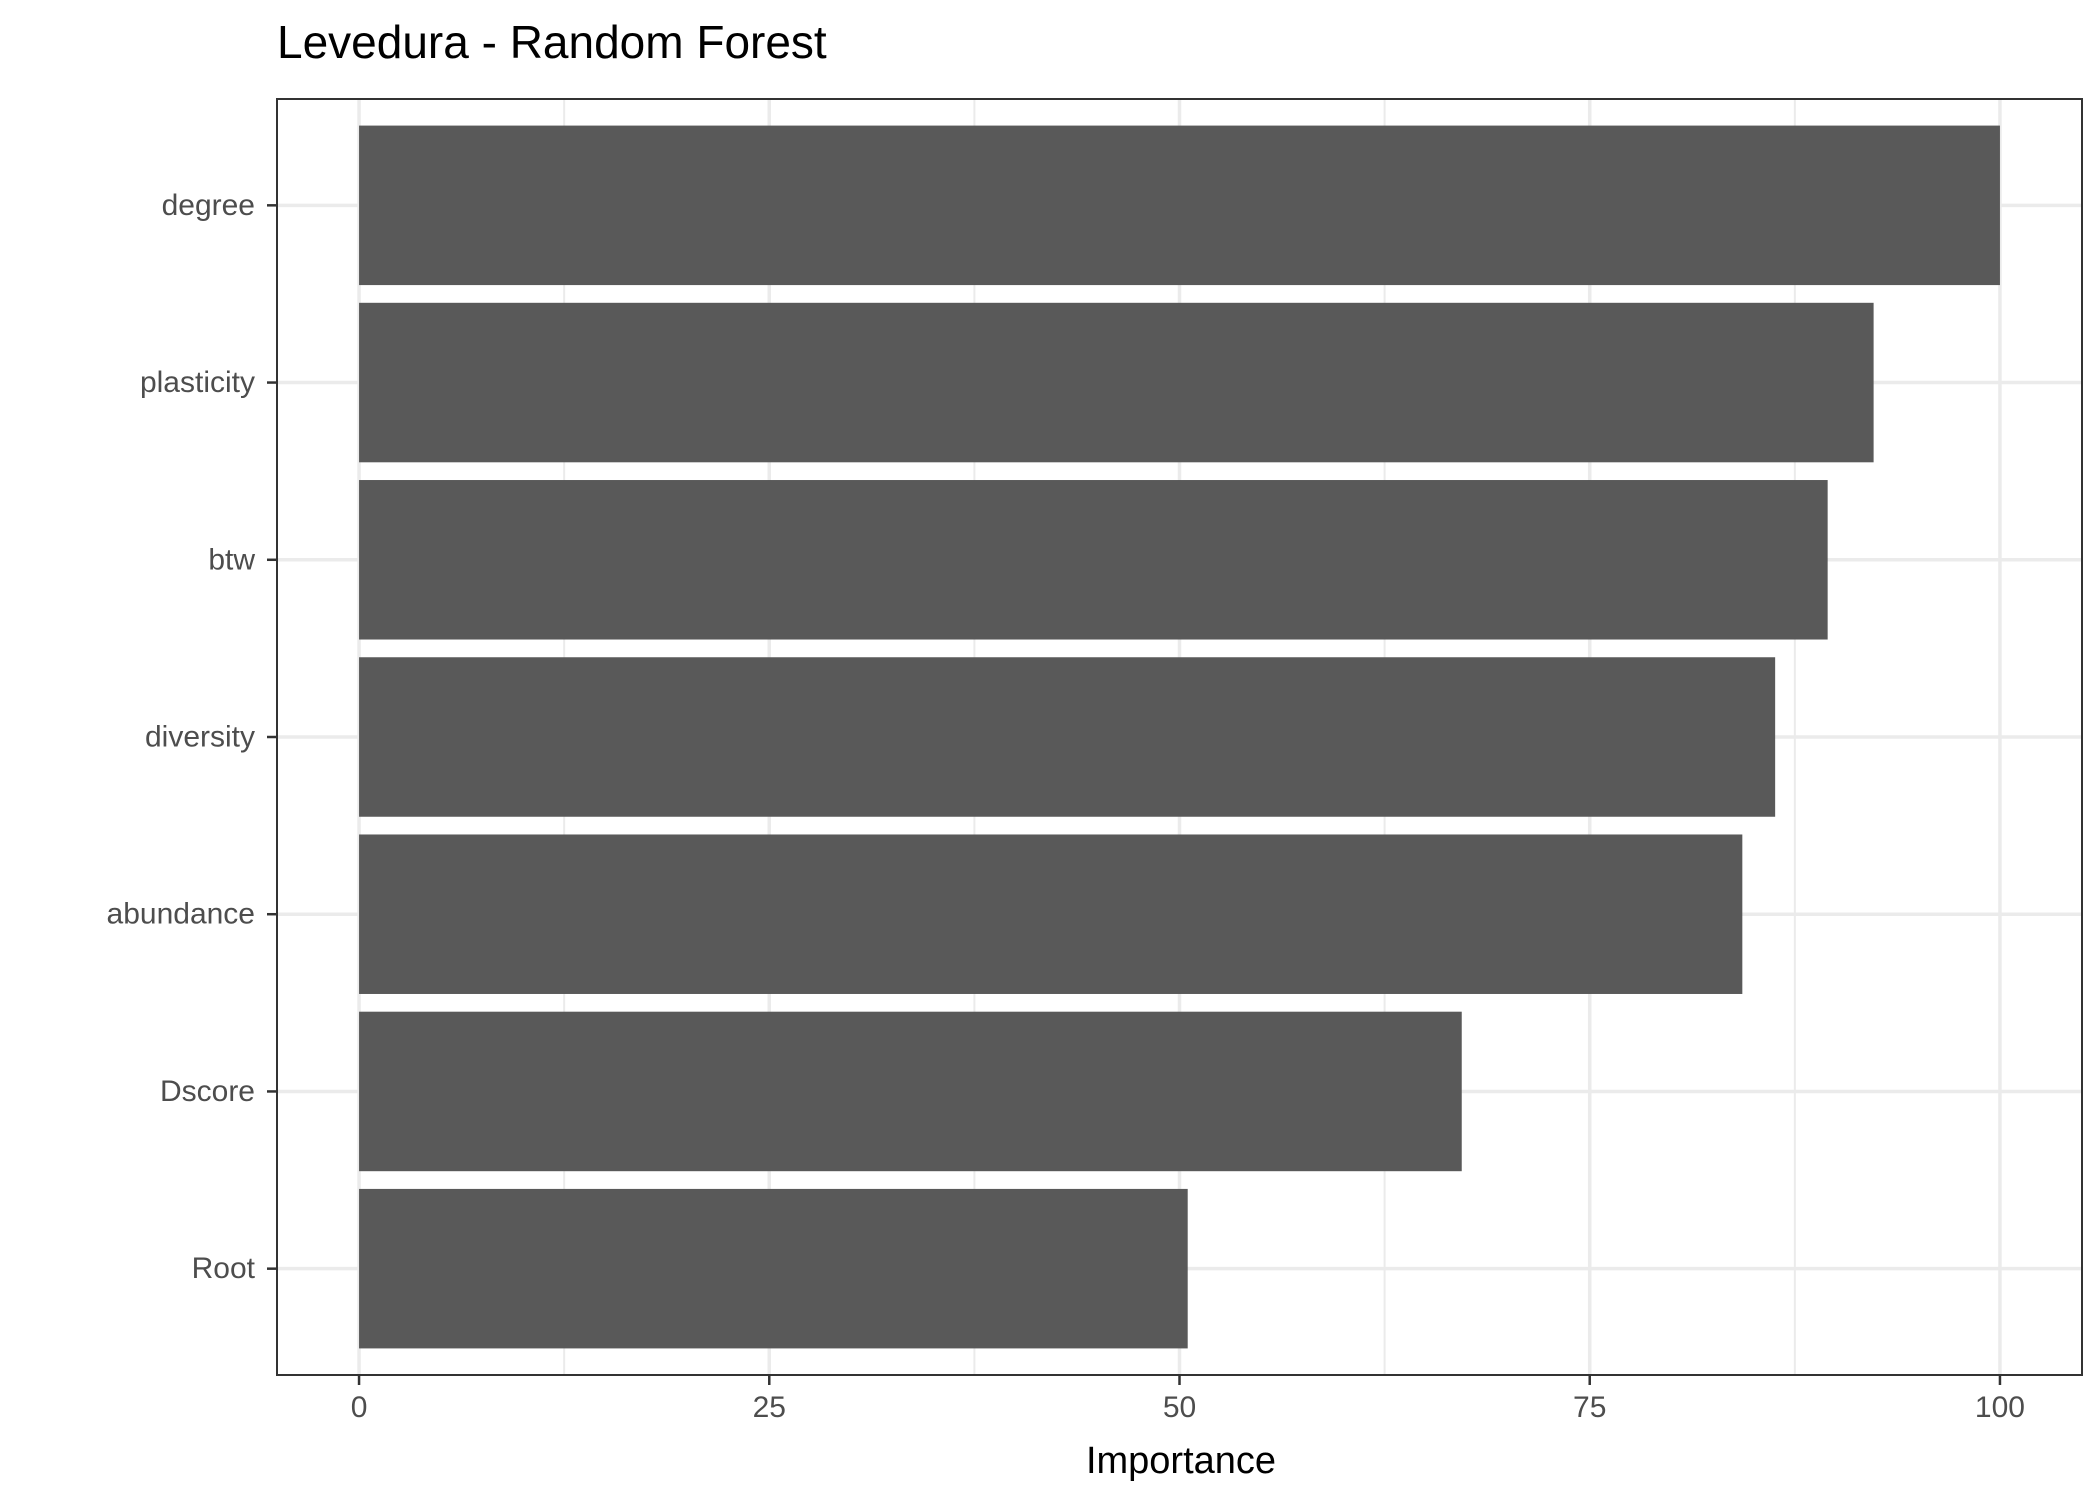 This screenshot has height=1500, width=2100. What do you see at coordinates (2000, 1407) in the screenshot?
I see `x-tick-label: 100` at bounding box center [2000, 1407].